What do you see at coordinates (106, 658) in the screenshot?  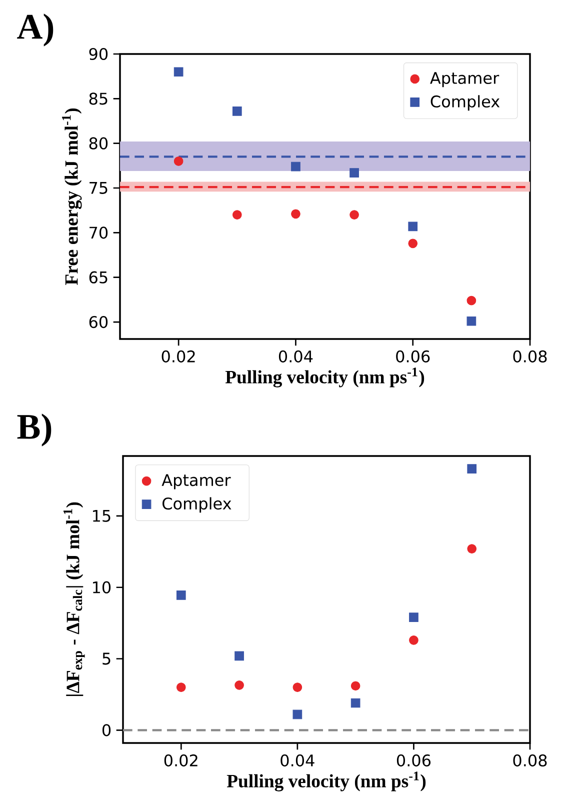 I see `y-tick-label: 5` at bounding box center [106, 658].